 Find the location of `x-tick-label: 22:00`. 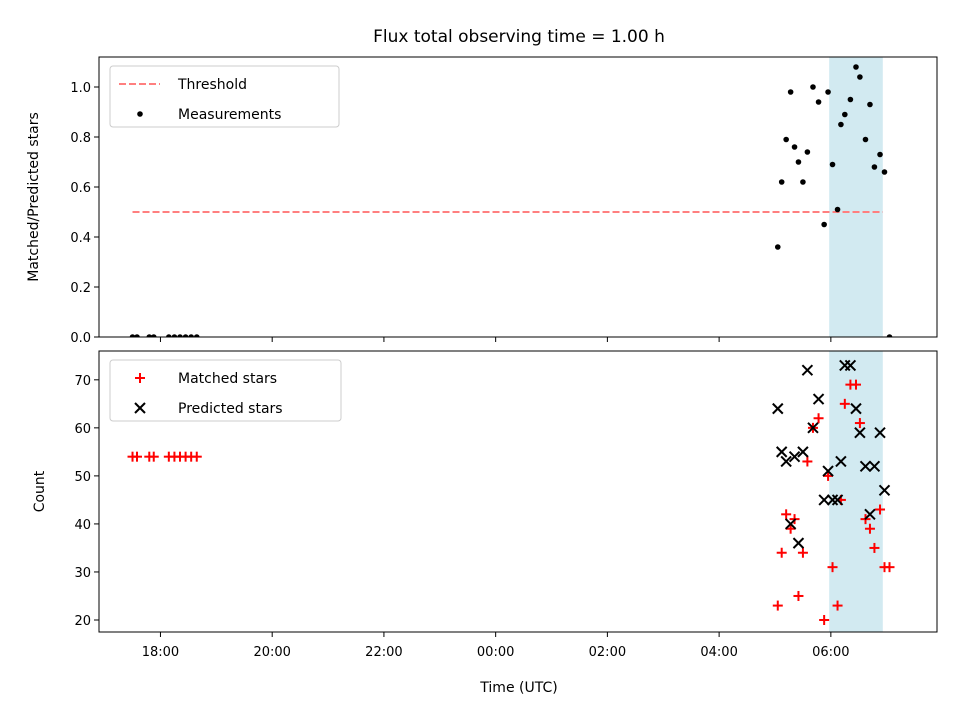

x-tick-label: 22:00 is located at coordinates (383, 652).